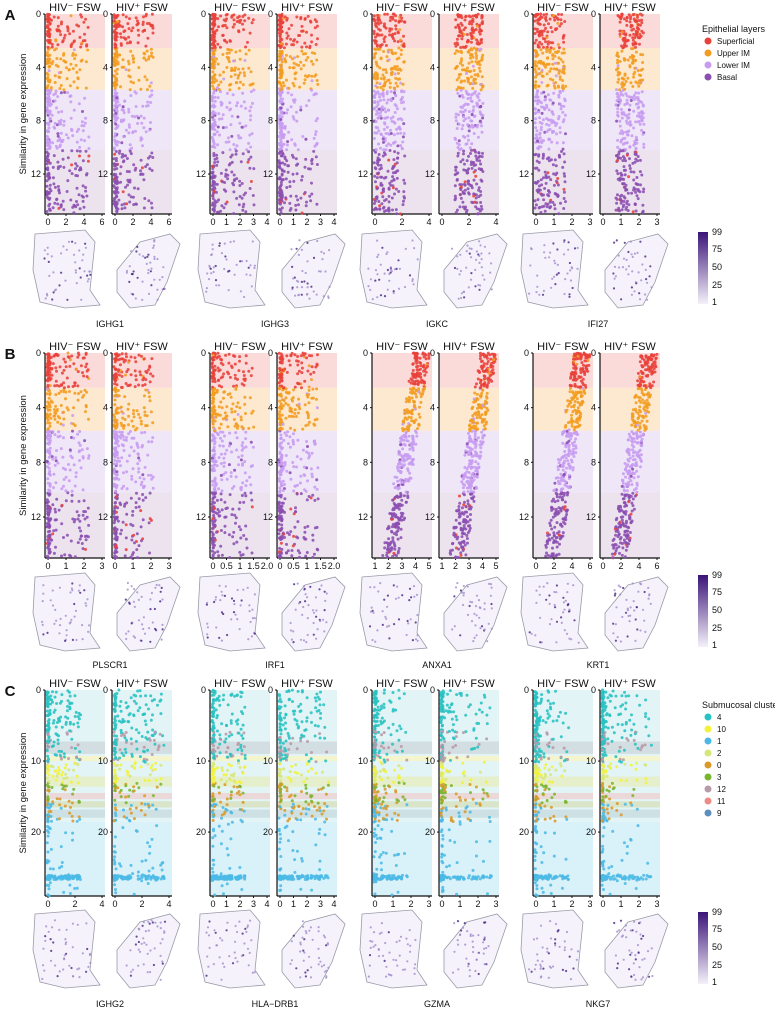 The width and height of the screenshot is (775, 1026). What do you see at coordinates (38, 121) in the screenshot?
I see `y-tick-label: 8` at bounding box center [38, 121].